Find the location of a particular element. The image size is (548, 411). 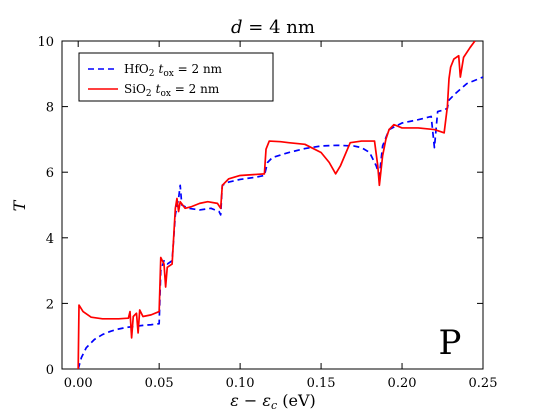

x-tick-label: 0.10 is located at coordinates (240, 383).